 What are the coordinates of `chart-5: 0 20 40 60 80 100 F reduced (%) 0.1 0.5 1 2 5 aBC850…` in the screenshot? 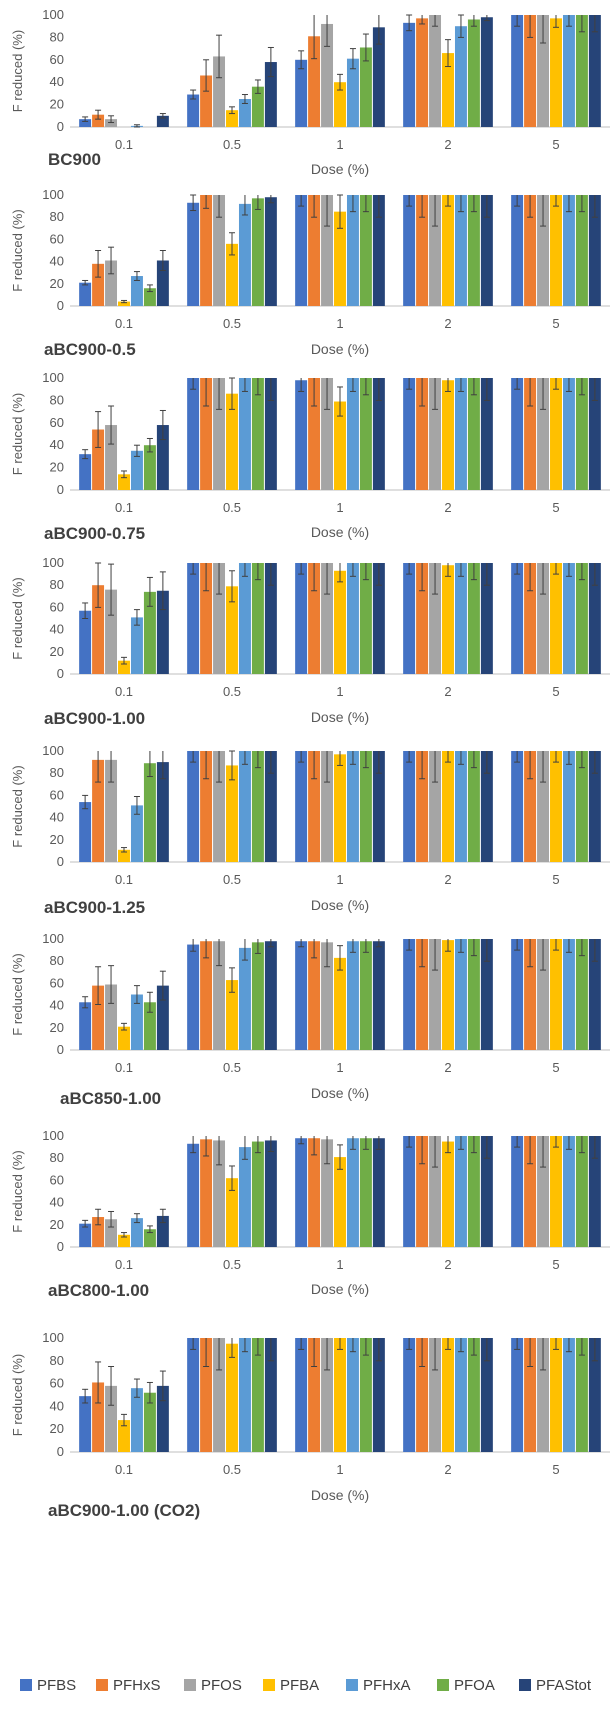 It's located at (310, 1019).